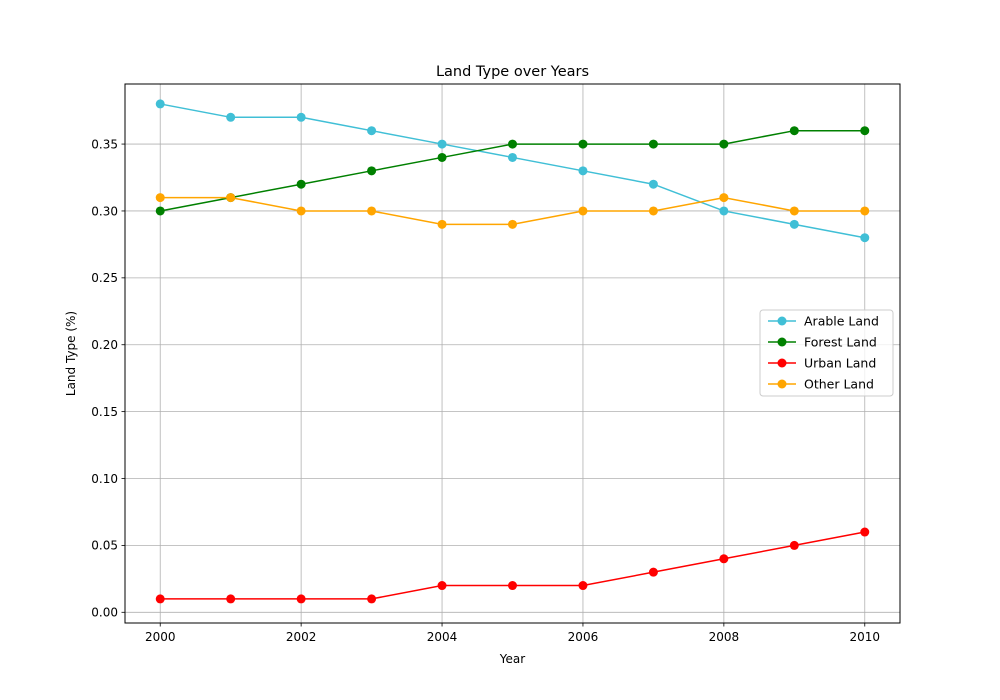 The height and width of the screenshot is (700, 1000). What do you see at coordinates (104, 412) in the screenshot?
I see `y-tick-label: 0.15` at bounding box center [104, 412].